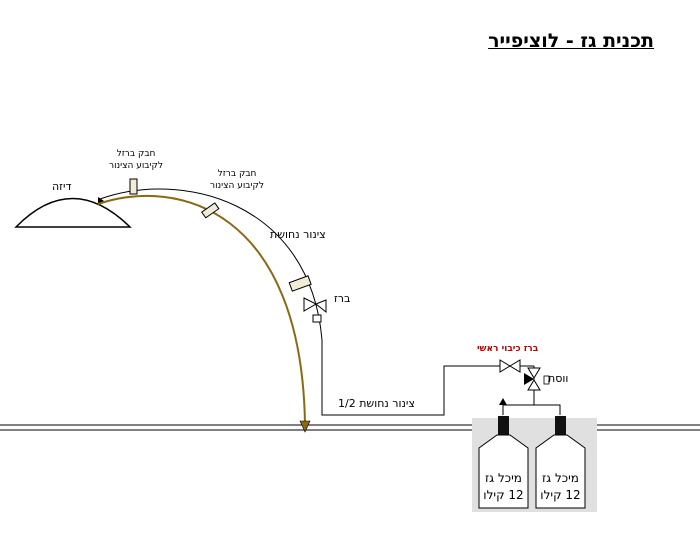 Image resolution: width=700 pixels, height=540 pixels. I want to click on clamp-2-label: חבק ברזל לקיבוע הצינור, so click(237, 180).